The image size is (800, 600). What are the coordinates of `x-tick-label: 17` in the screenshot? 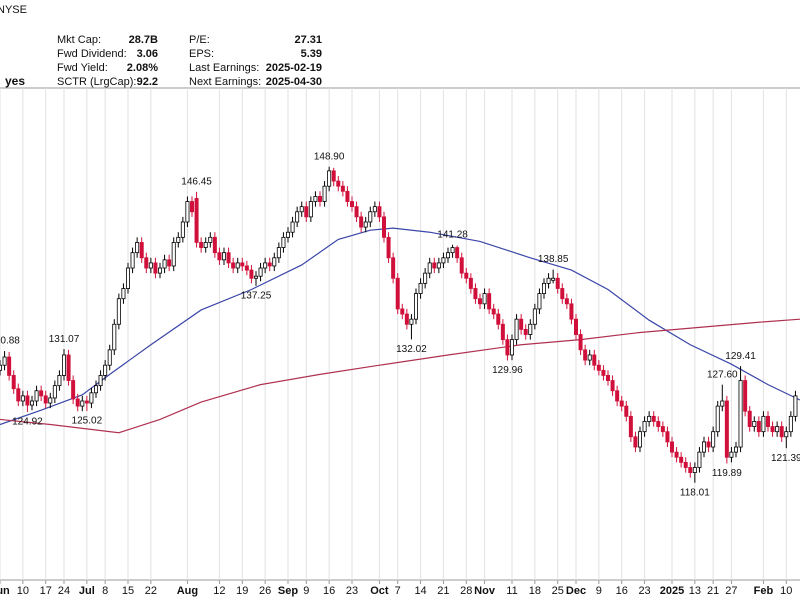 It's located at (46, 591).